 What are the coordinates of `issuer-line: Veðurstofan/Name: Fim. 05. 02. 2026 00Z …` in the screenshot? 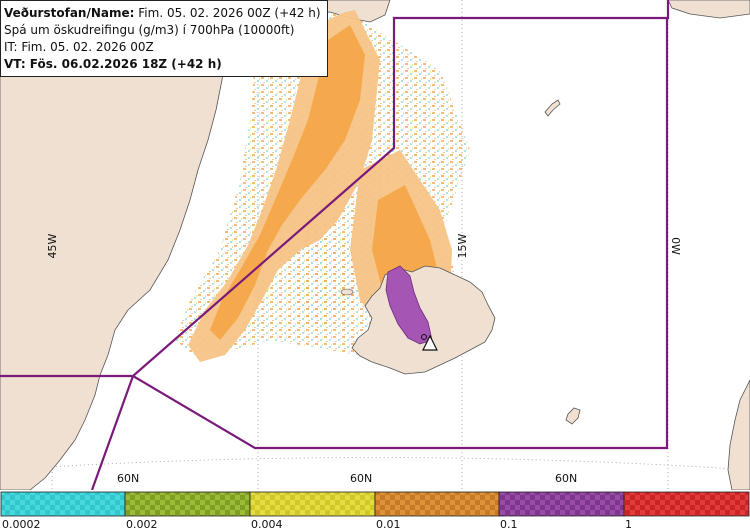 It's located at (162, 13).